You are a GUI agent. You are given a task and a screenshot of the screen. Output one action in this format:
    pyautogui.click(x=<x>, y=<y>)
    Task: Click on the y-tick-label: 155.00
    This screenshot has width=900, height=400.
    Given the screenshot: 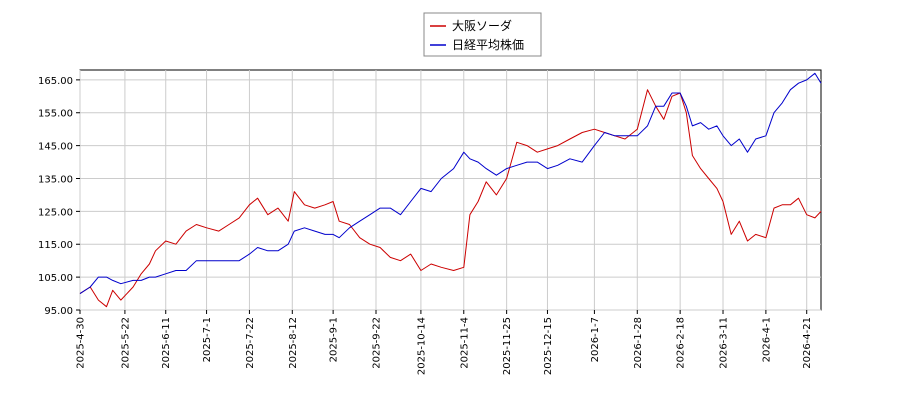 What is the action you would take?
    pyautogui.click(x=55, y=114)
    